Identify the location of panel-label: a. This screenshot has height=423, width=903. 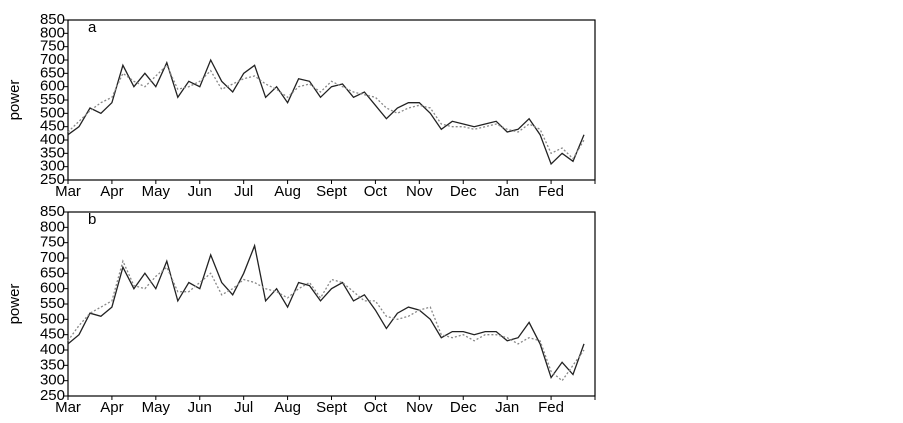
(92, 27).